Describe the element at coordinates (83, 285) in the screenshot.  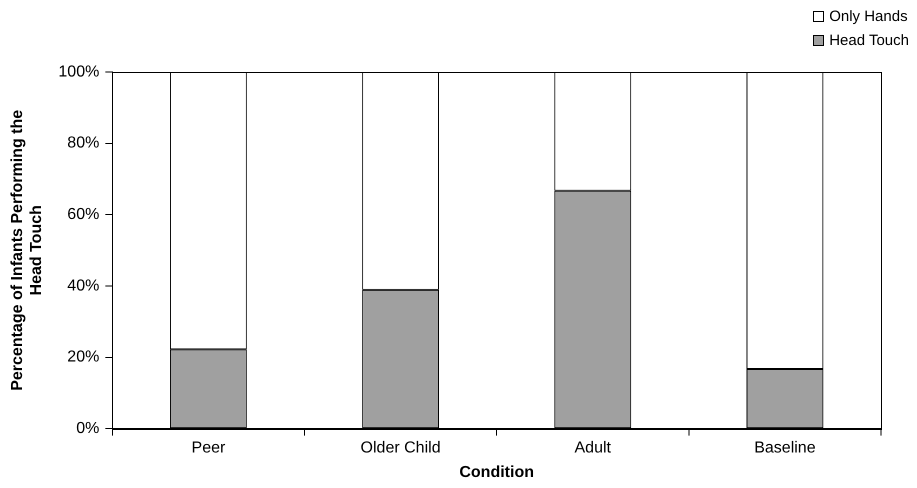
I see `y-tick-label: 40%` at that location.